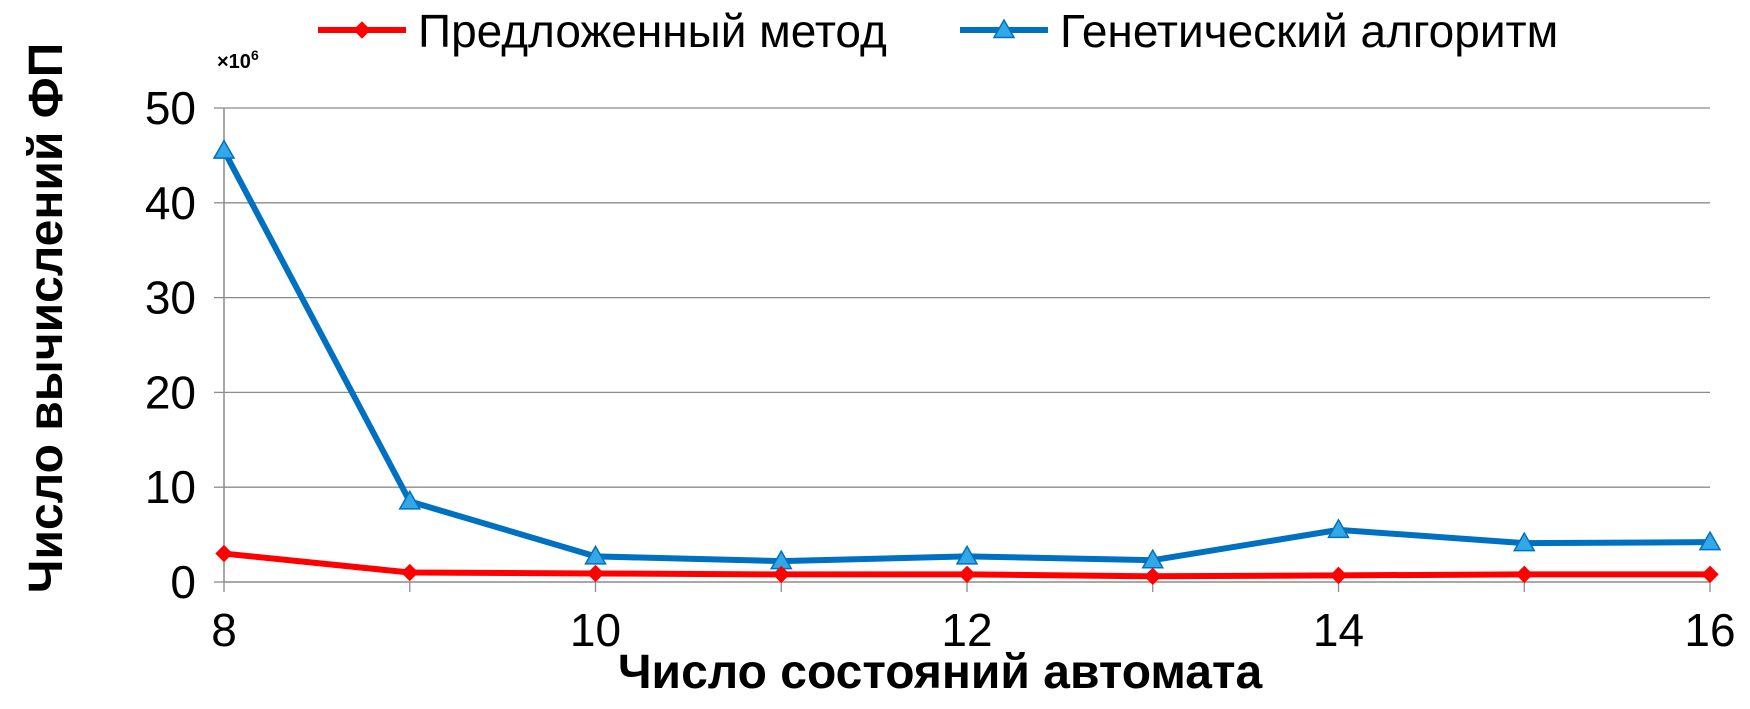  I want to click on legend-marker-proposed, so click(362, 30).